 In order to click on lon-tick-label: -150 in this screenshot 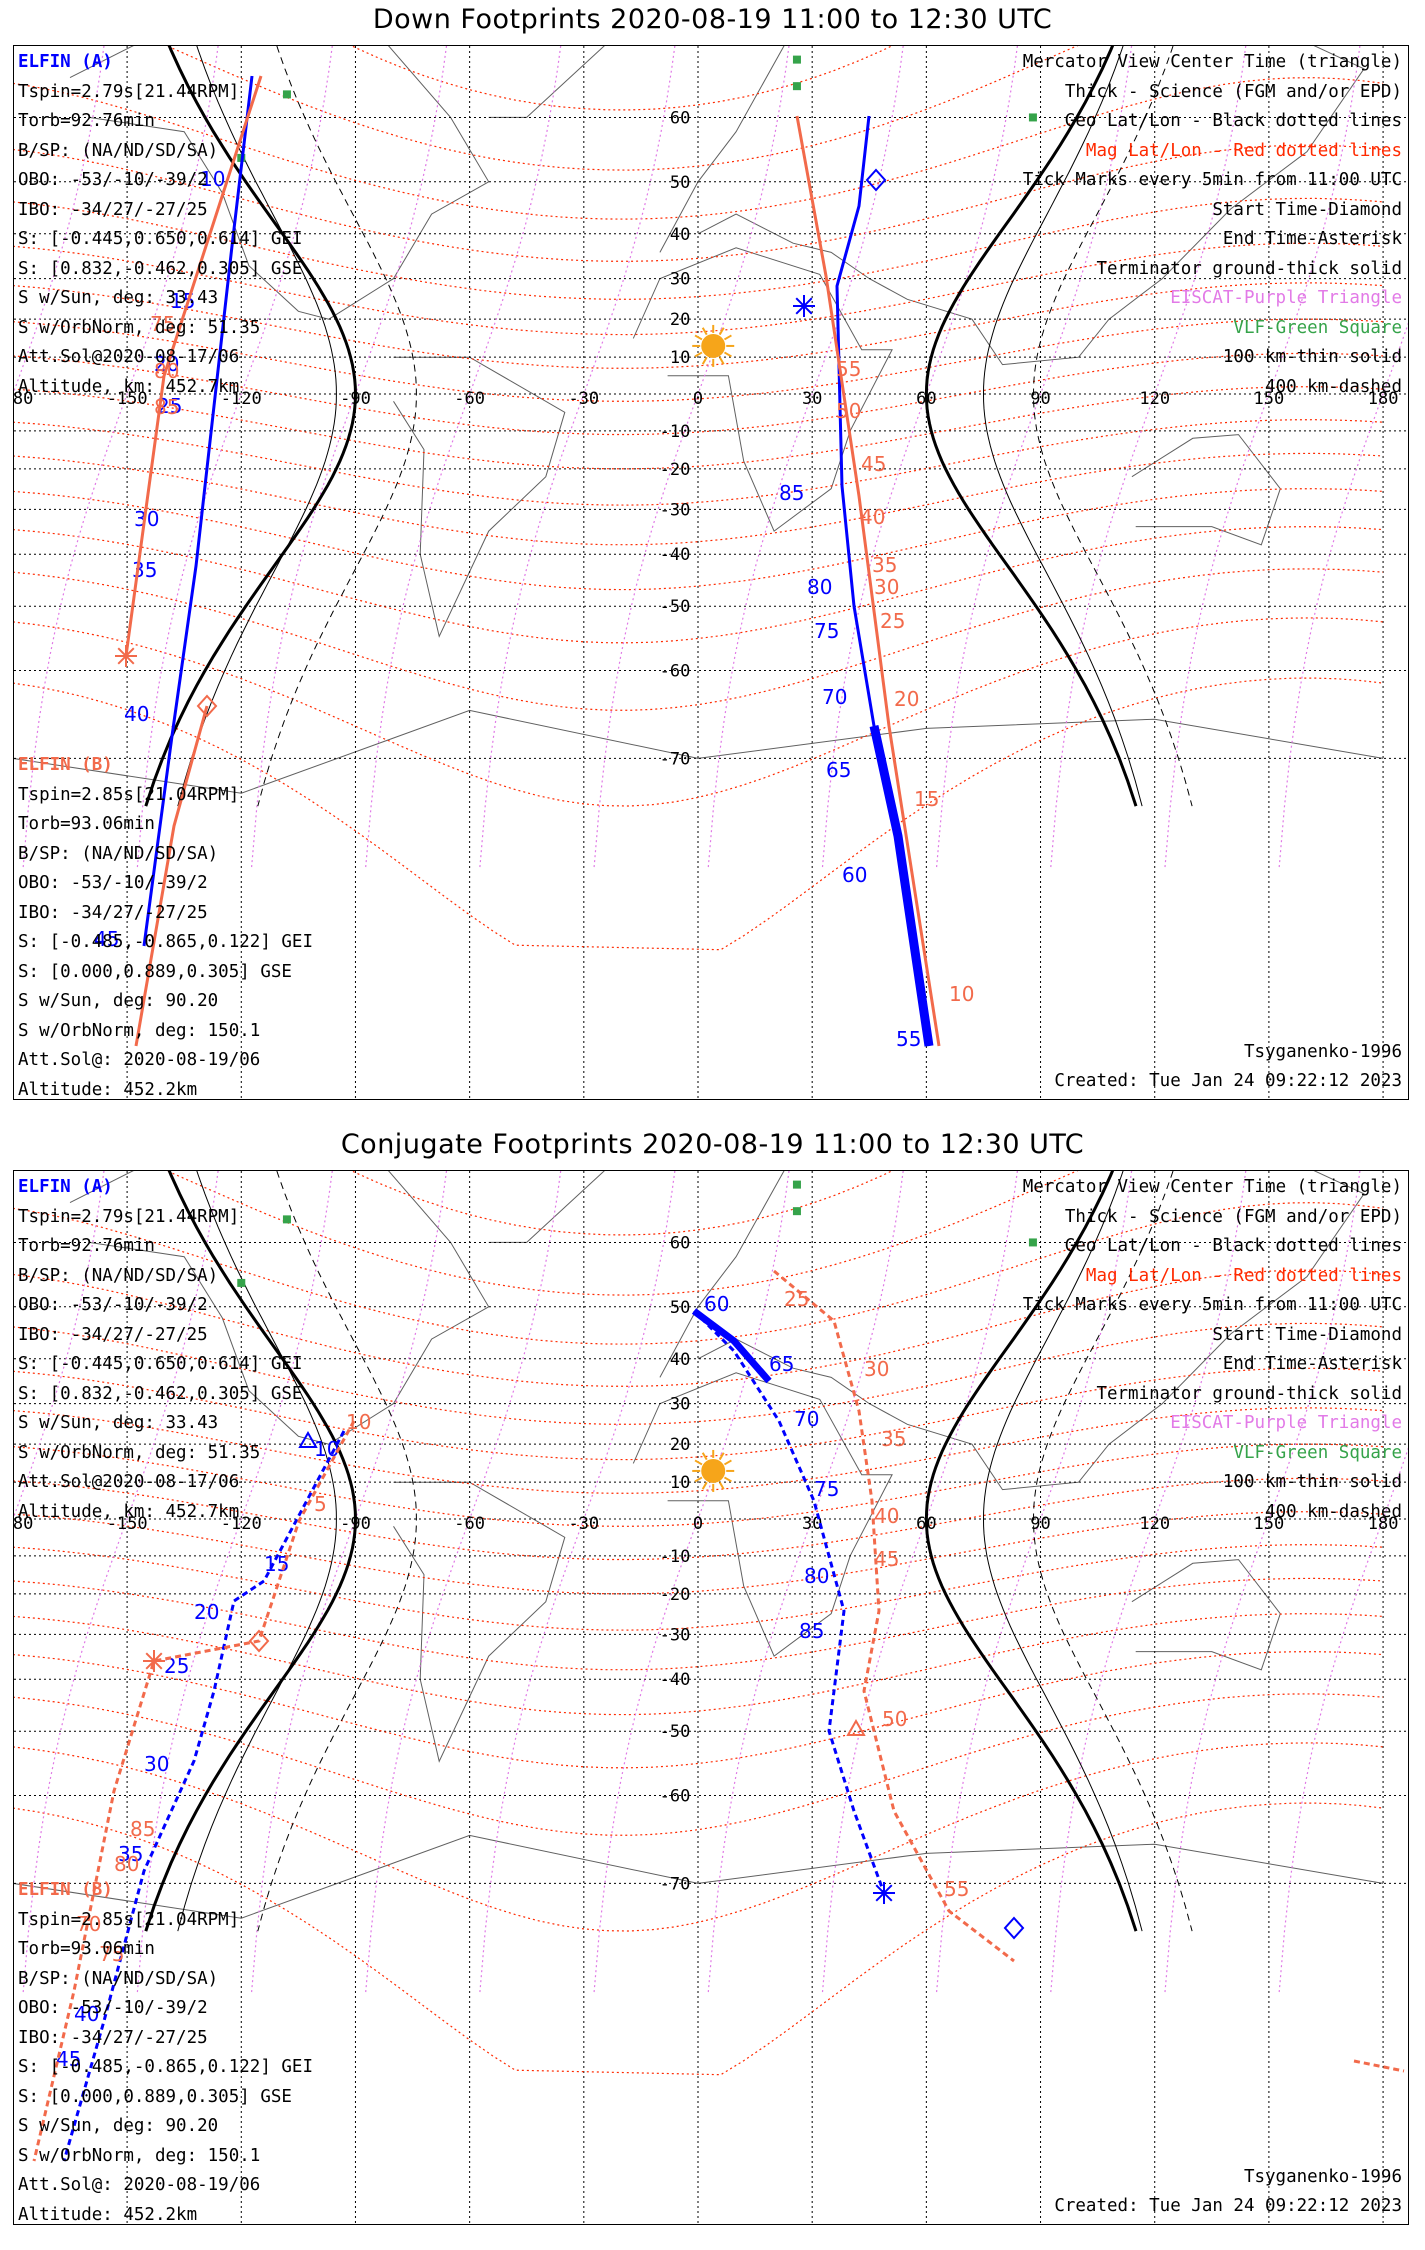, I will do `click(127, 399)`.